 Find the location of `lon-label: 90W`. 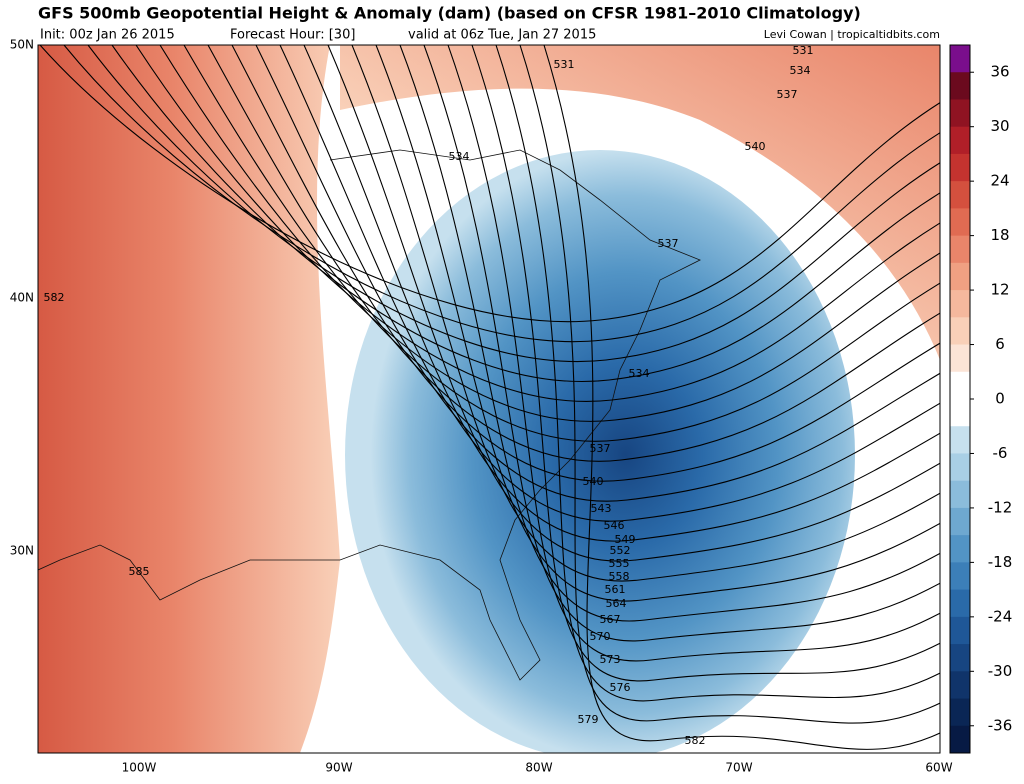

lon-label: 90W is located at coordinates (338, 768).